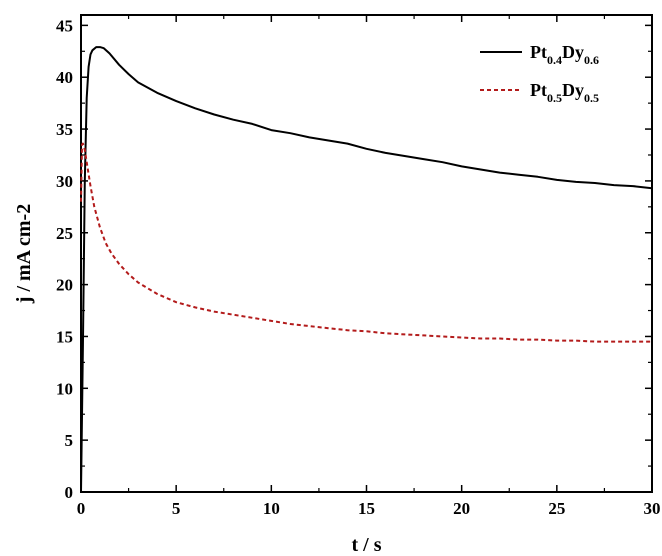 The height and width of the screenshot is (556, 662). I want to click on y-tick-label: 35, so click(64, 129).